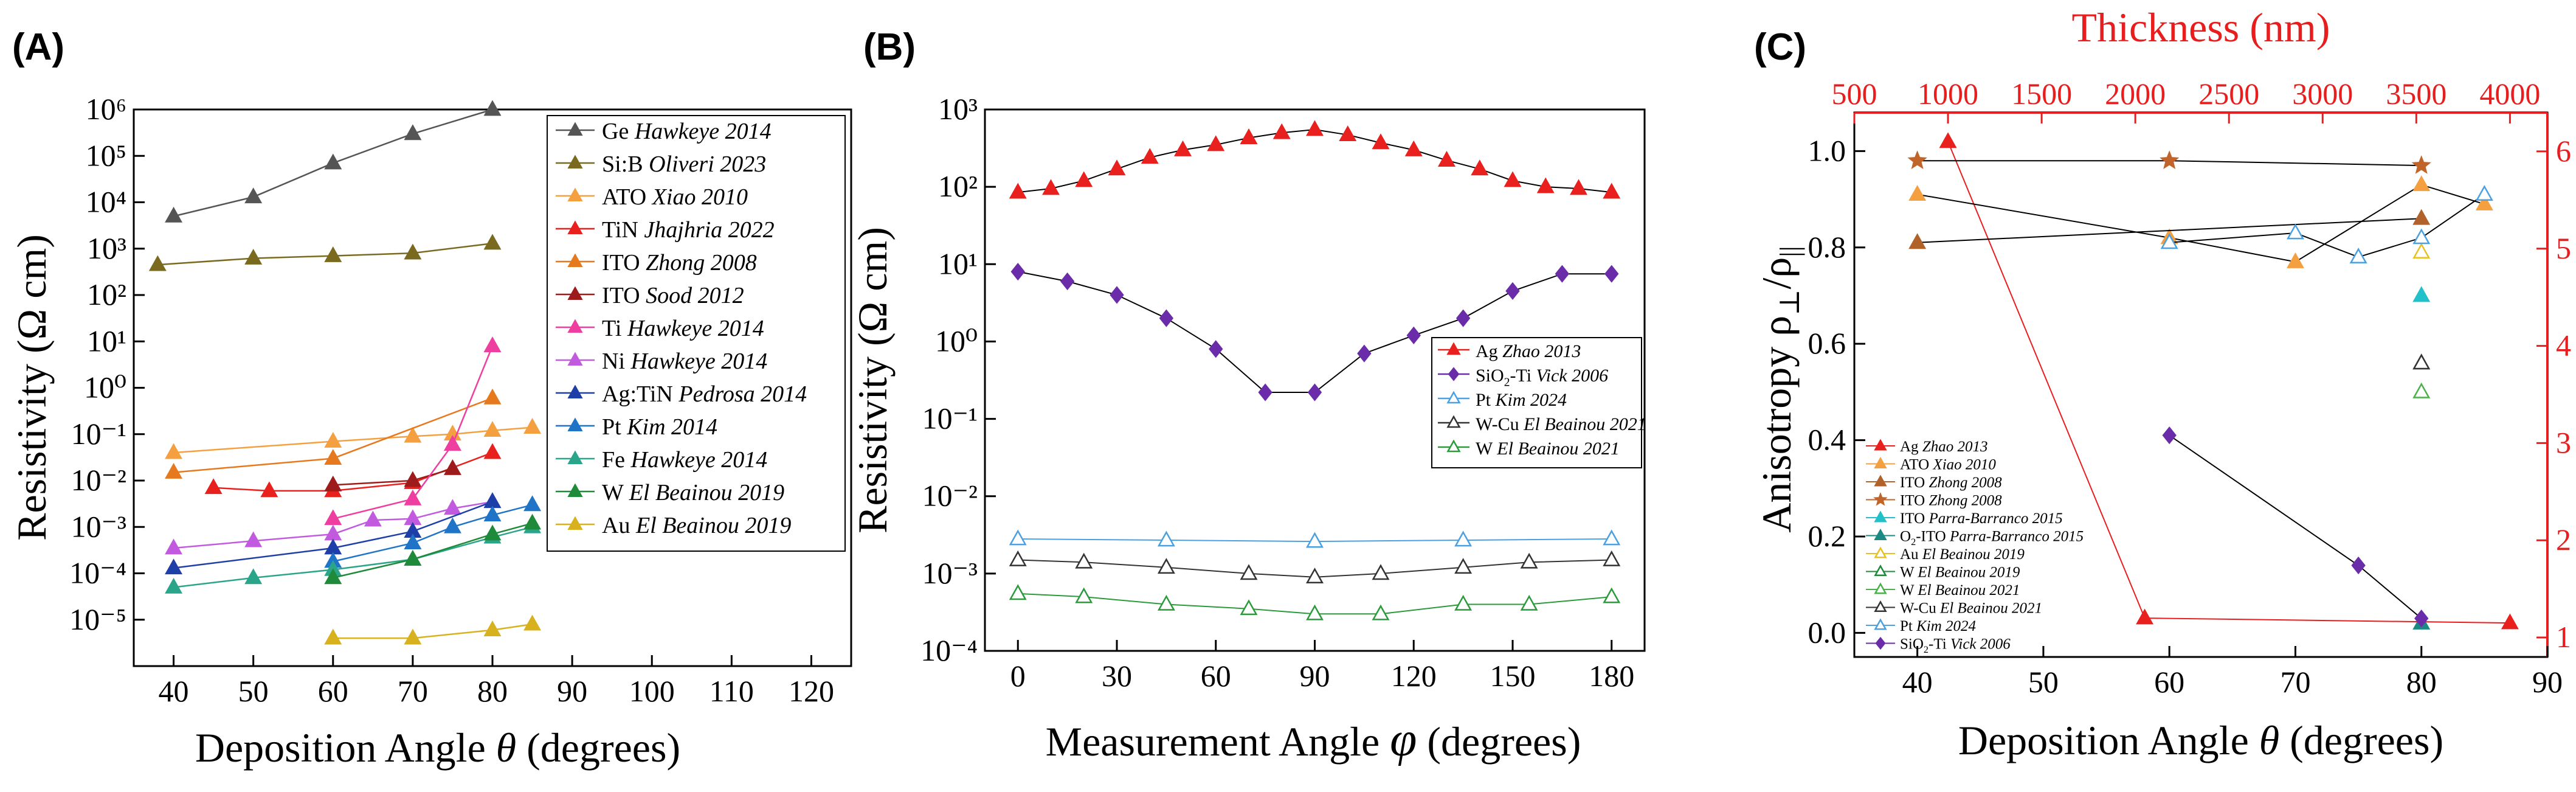 The height and width of the screenshot is (792, 2576). I want to click on legend-label: Ag:TiN Pedrosa 2014, so click(704, 394).